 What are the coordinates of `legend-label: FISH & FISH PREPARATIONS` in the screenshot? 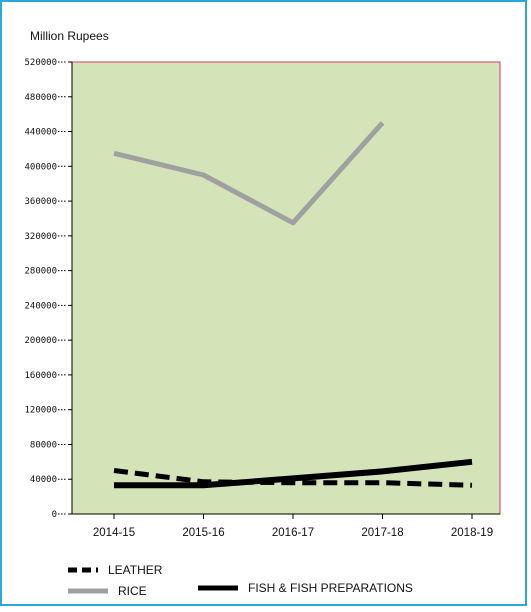 It's located at (330, 588).